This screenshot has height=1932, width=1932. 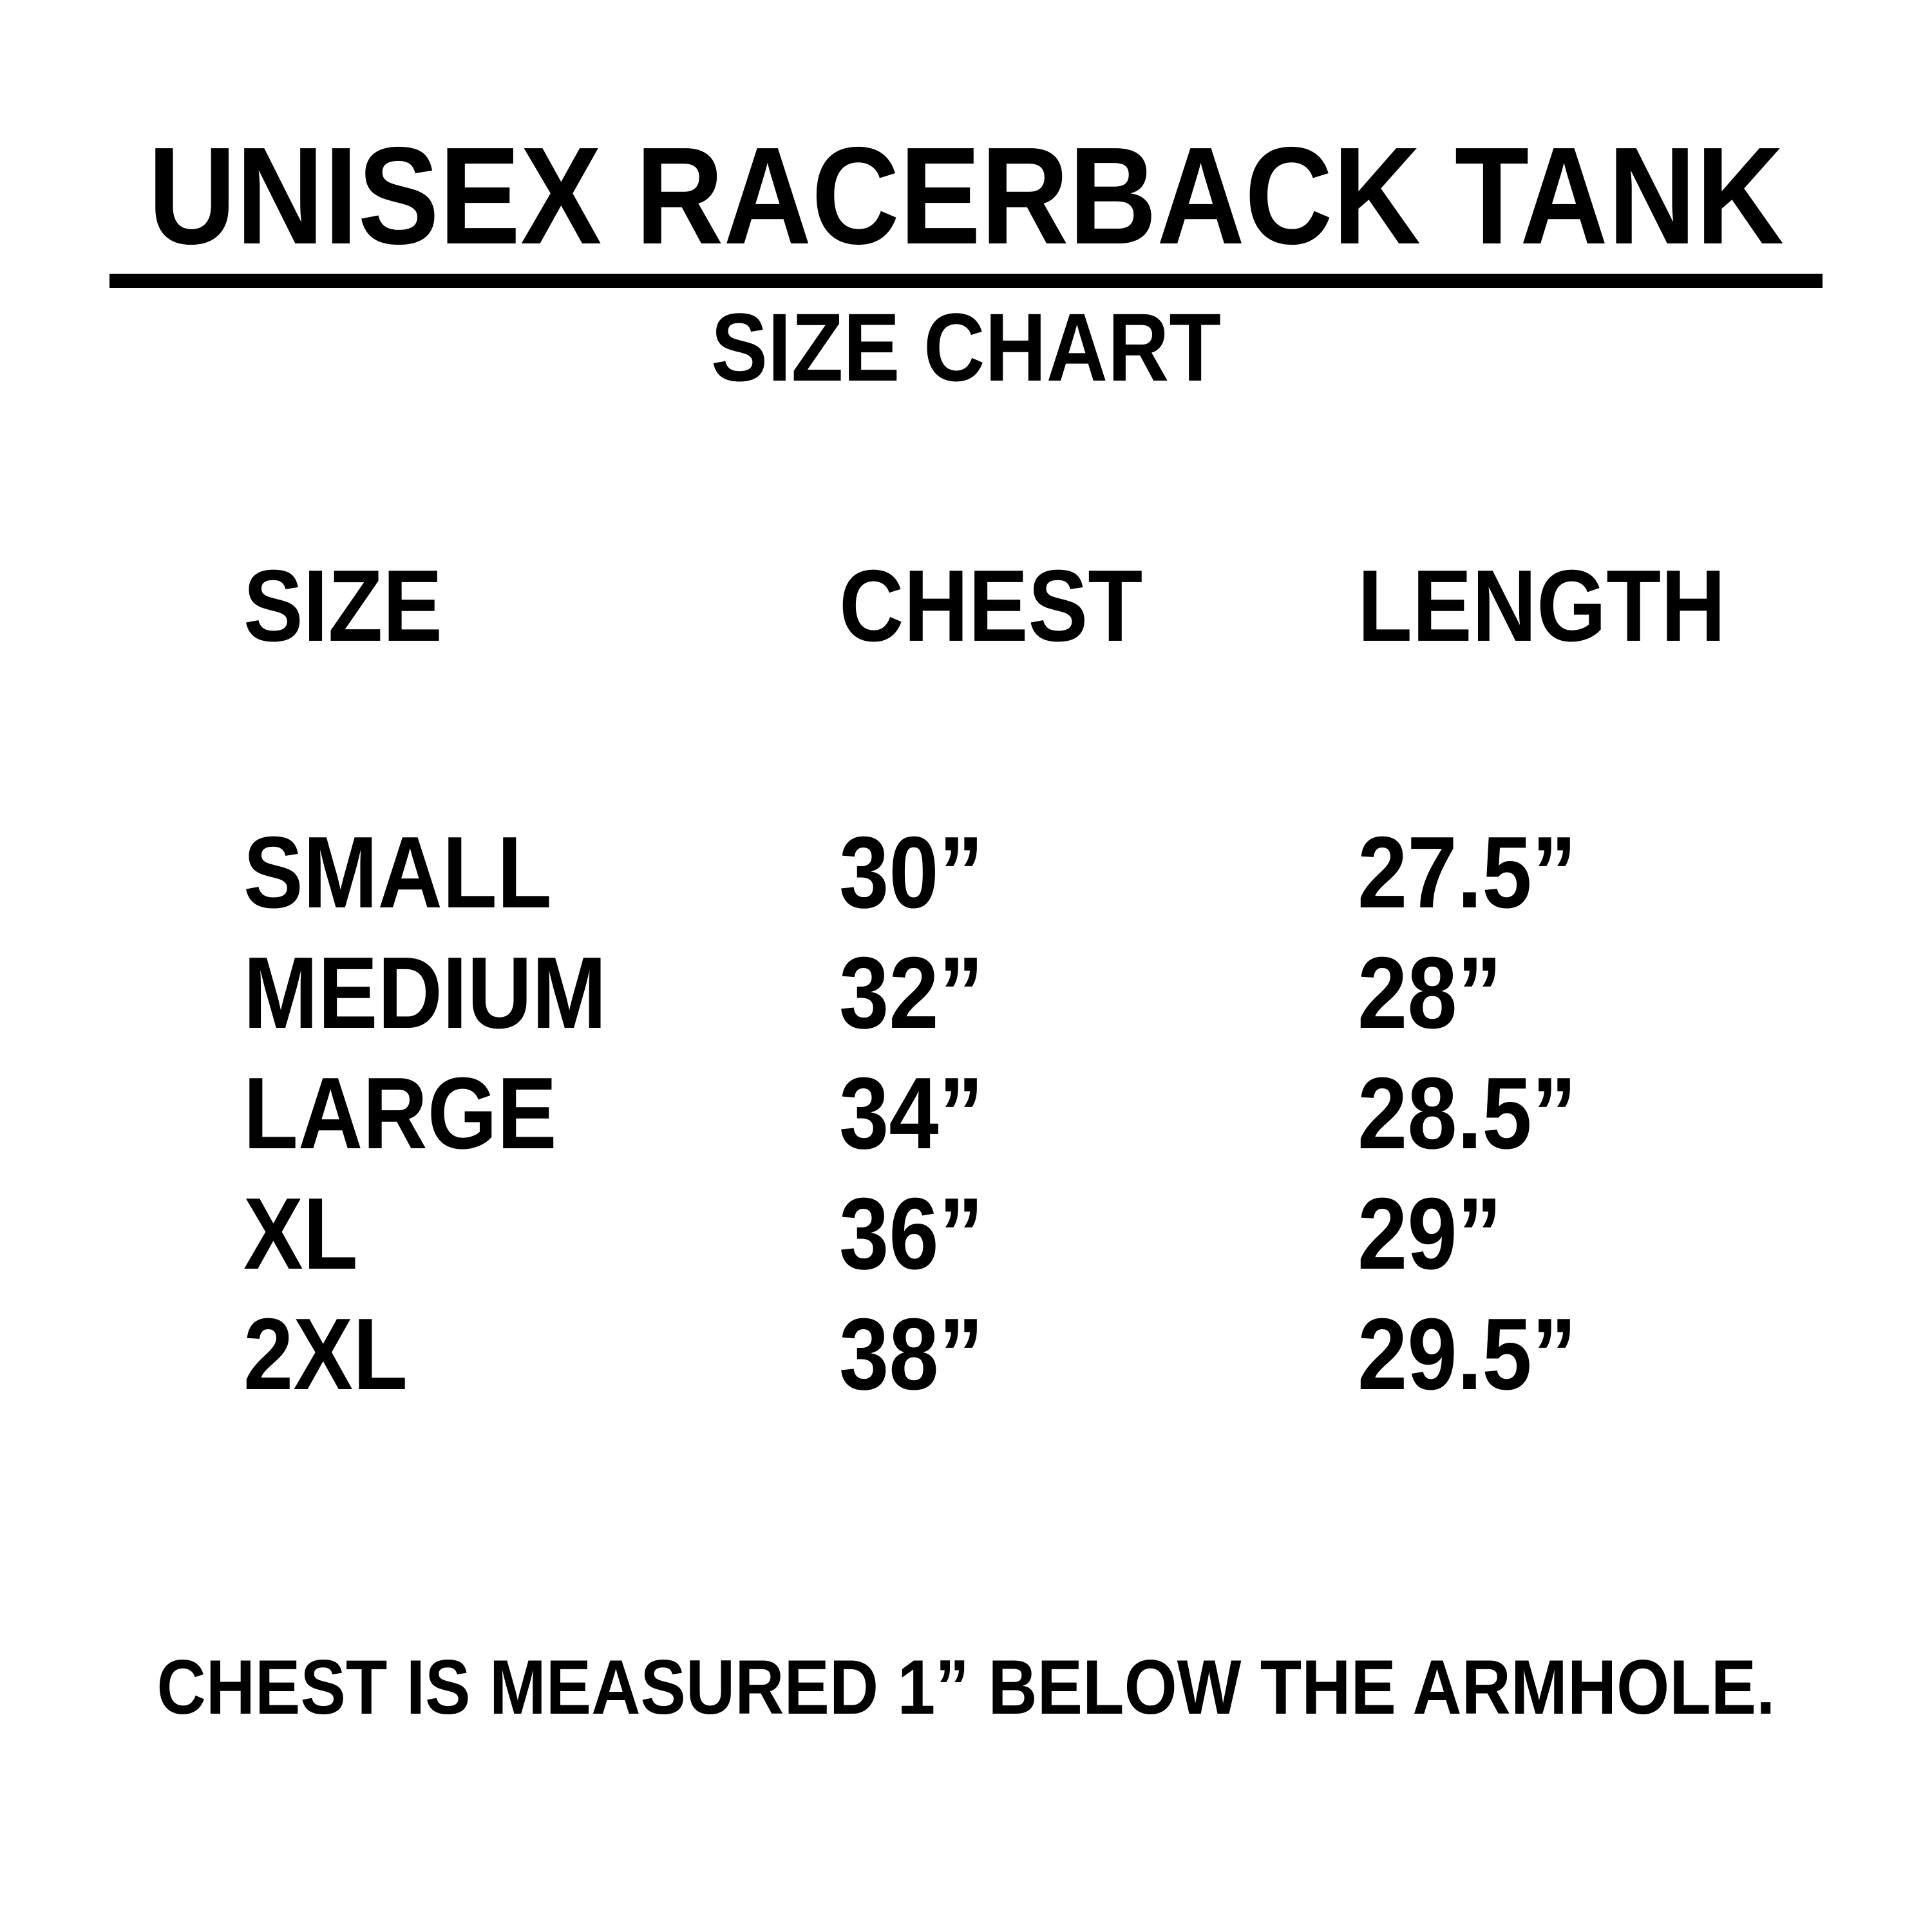 I want to click on table-header-row: SIZE CHEST LENGTH, so click(x=1087, y=606).